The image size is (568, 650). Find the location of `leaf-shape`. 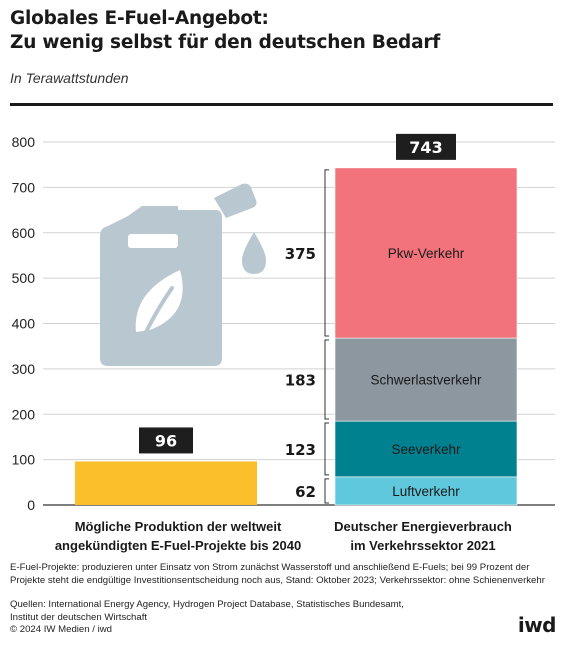

leaf-shape is located at coordinates (159, 301).